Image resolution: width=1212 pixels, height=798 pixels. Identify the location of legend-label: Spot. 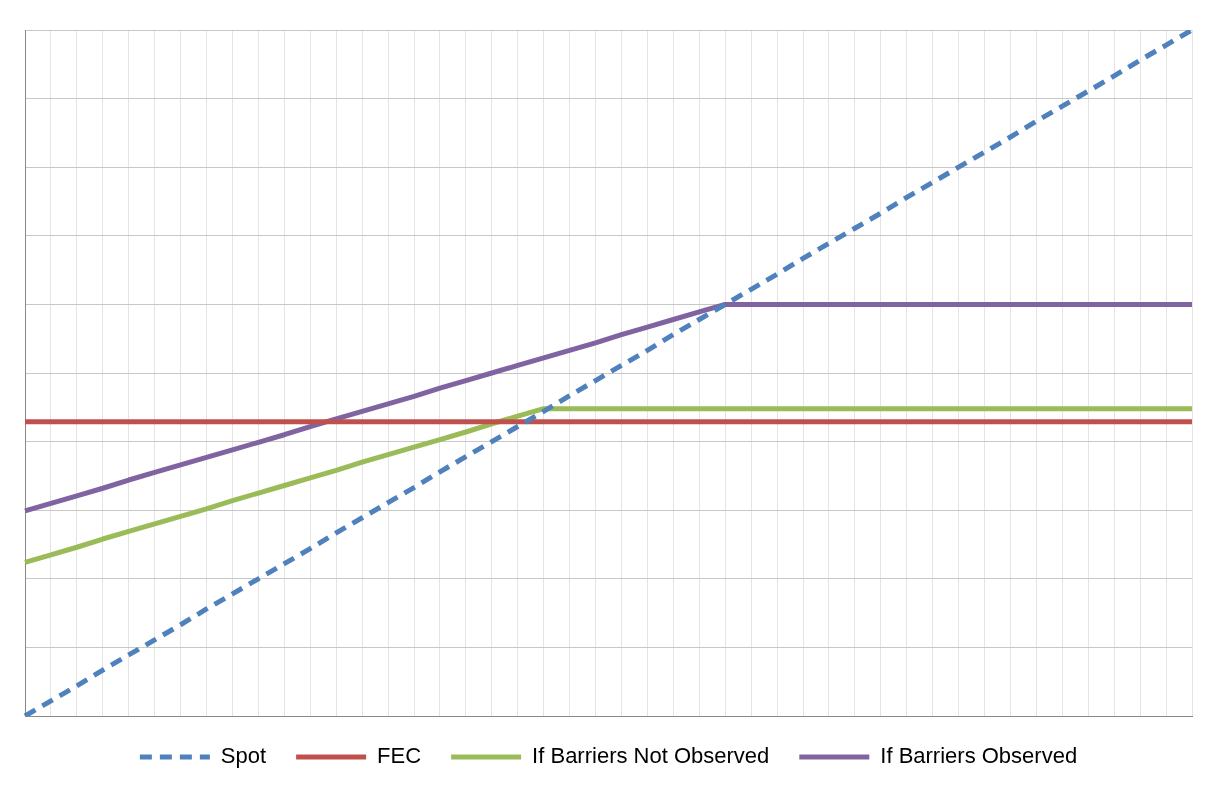
(243, 756).